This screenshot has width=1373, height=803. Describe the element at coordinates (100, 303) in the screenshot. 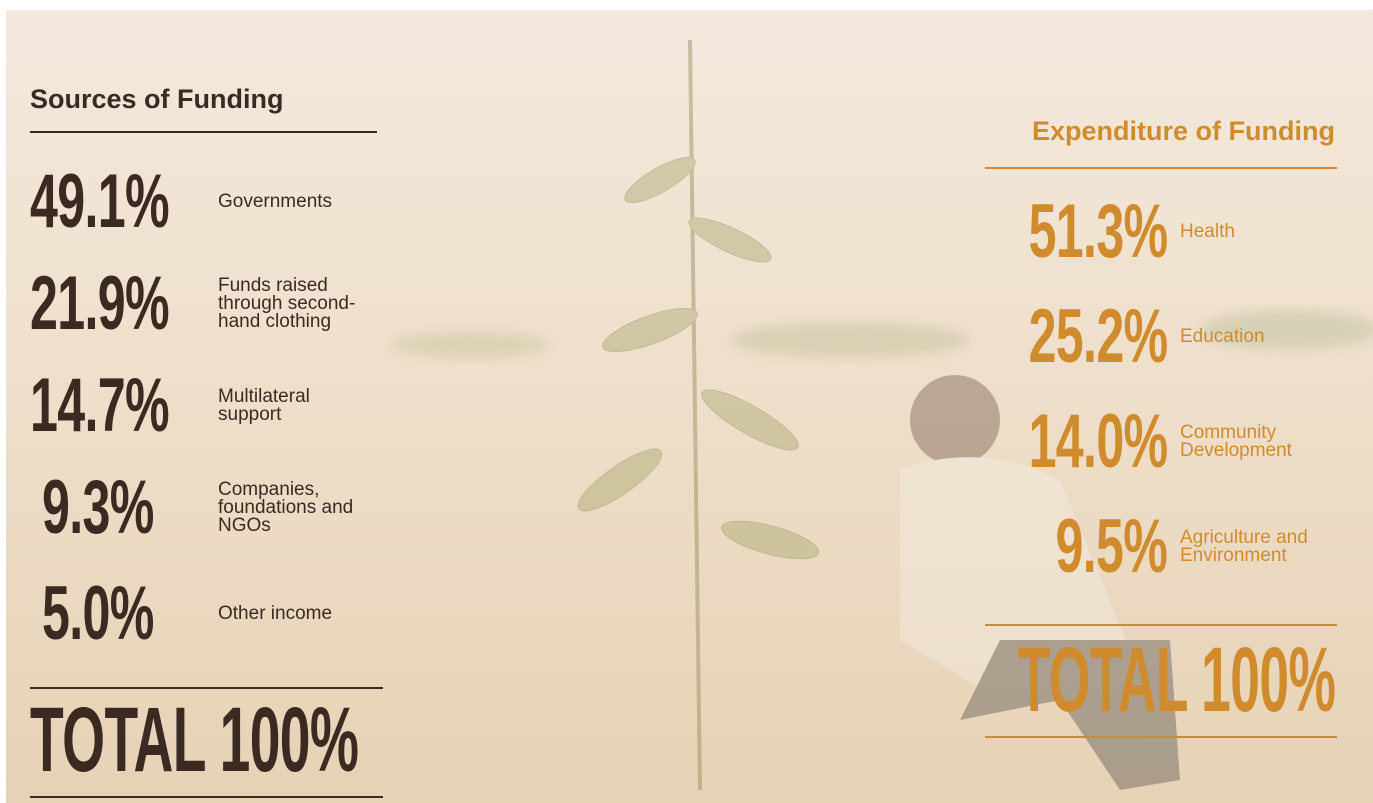

I see `source-percent: 21.9%` at that location.